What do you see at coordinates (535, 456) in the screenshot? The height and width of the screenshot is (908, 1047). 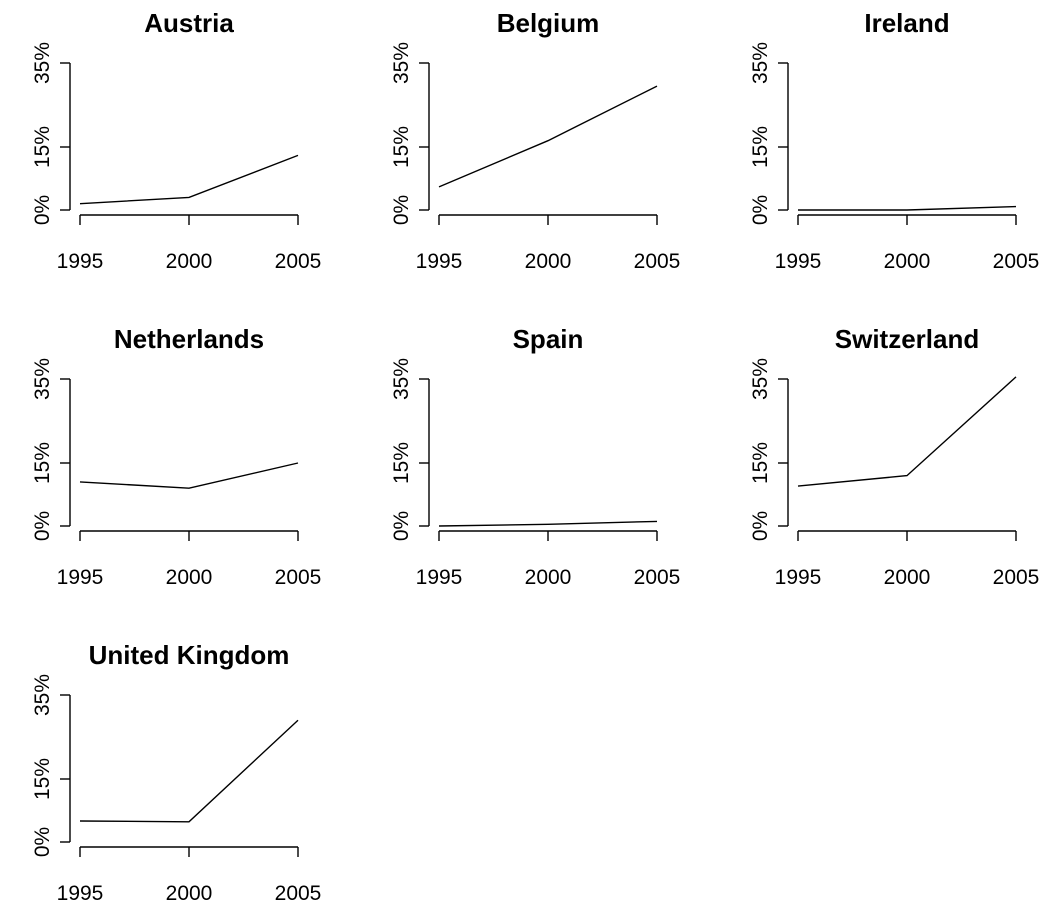 I see `panel-spain: Spain 0% 15% 35% 1995 2000 2005` at bounding box center [535, 456].